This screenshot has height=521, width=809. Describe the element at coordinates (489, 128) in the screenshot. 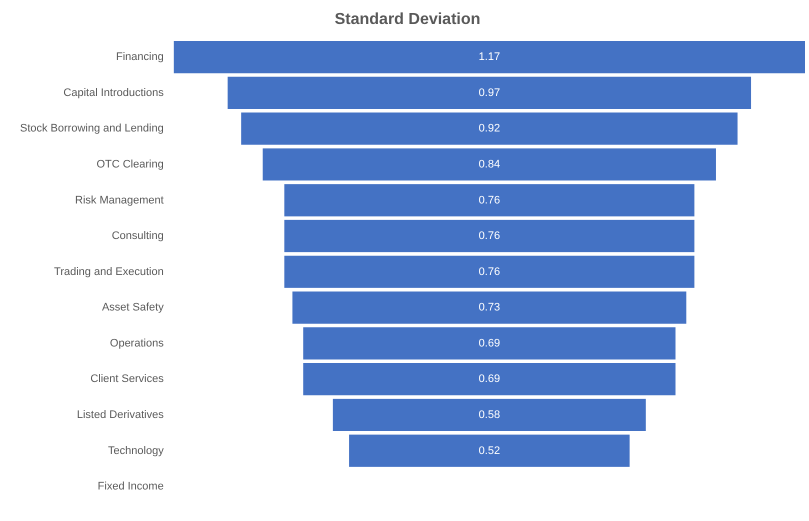

I see `data-label: 0.92` at that location.